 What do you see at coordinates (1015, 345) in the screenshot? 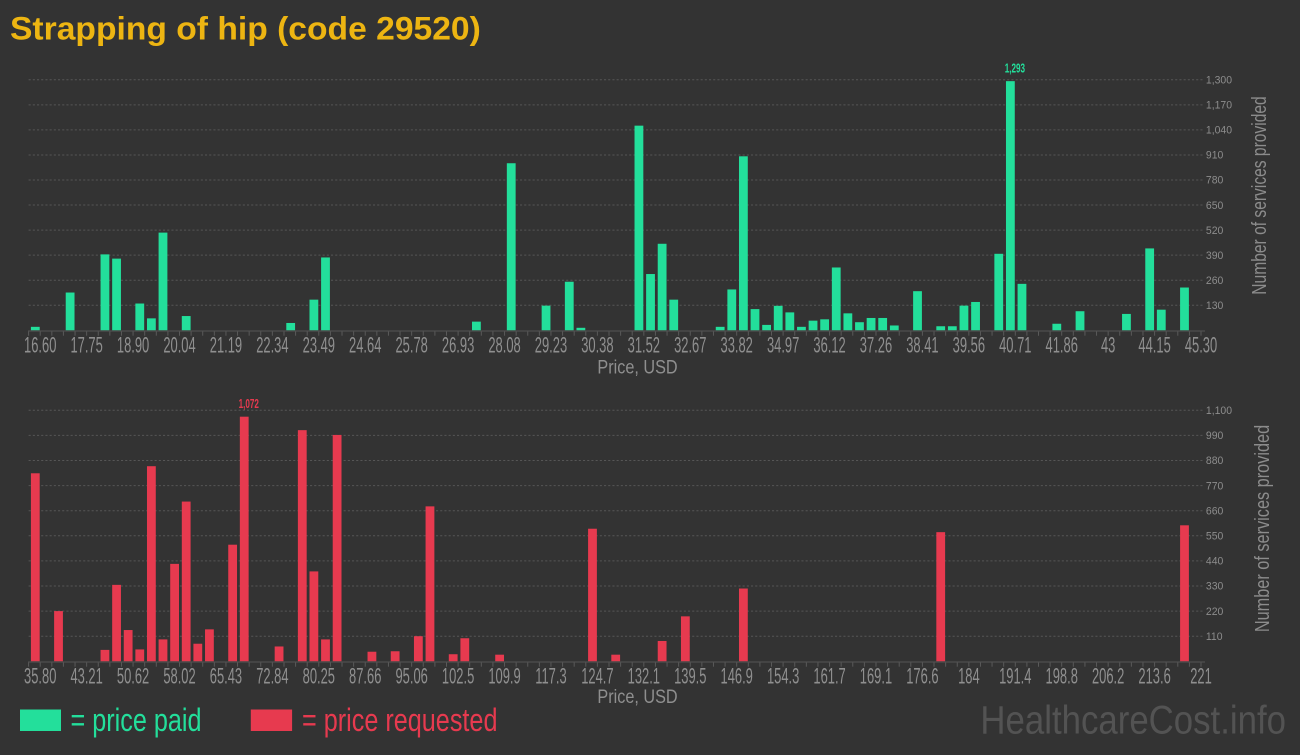
I see `svg-text: 40.71` at bounding box center [1015, 345].